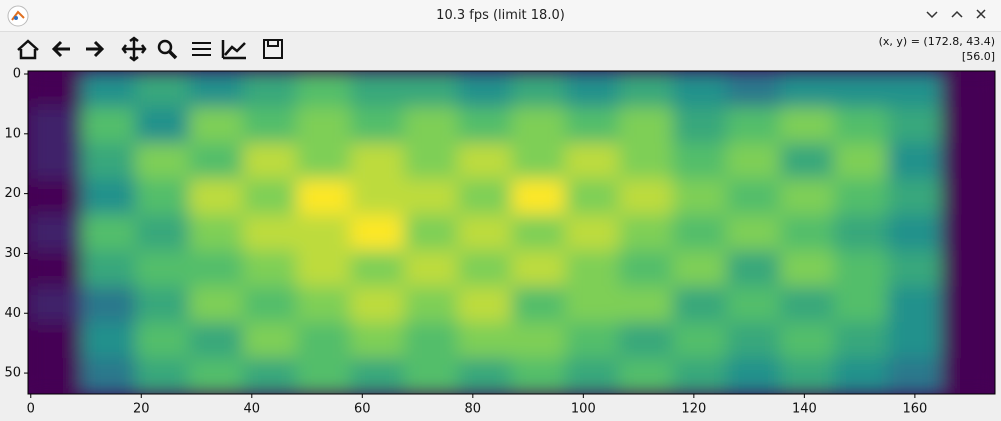 The height and width of the screenshot is (421, 1001). Describe the element at coordinates (134, 49) in the screenshot. I see `pan-button` at that location.